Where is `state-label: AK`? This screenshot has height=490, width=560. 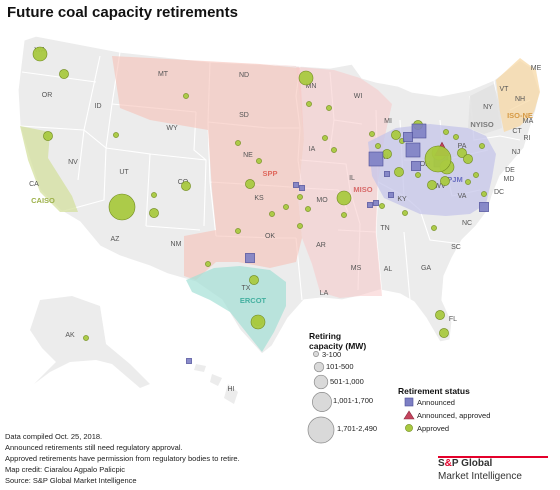 state-label: AK is located at coordinates (70, 335).